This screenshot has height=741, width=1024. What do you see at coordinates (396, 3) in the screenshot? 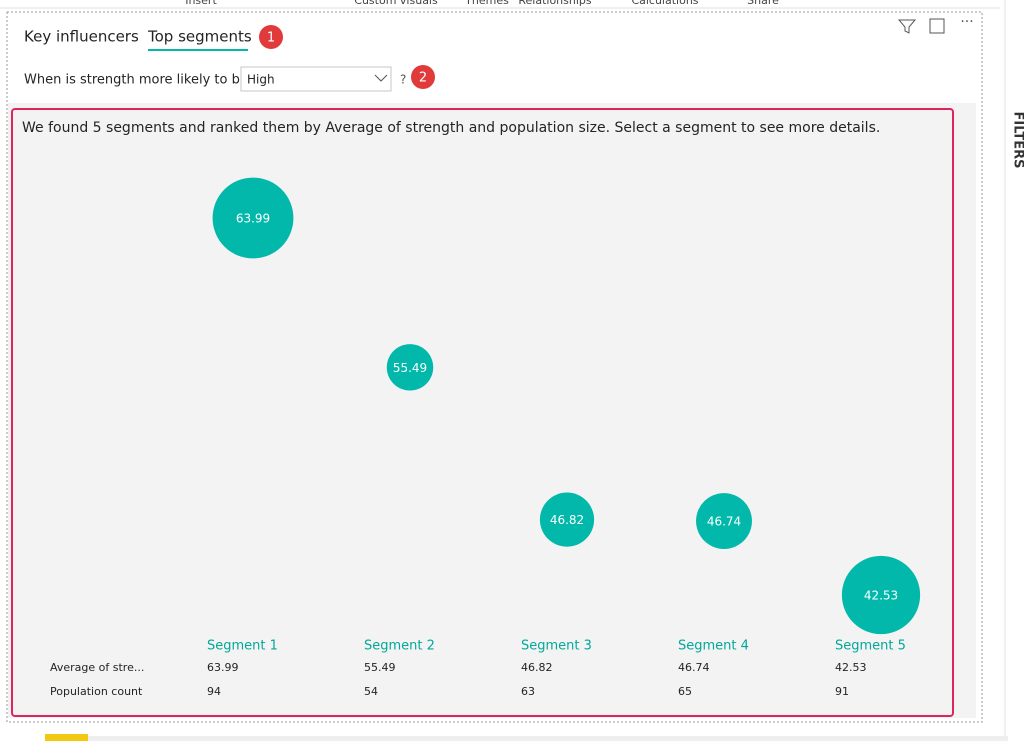
I see `ribbon-item: Custom visuals` at bounding box center [396, 3].